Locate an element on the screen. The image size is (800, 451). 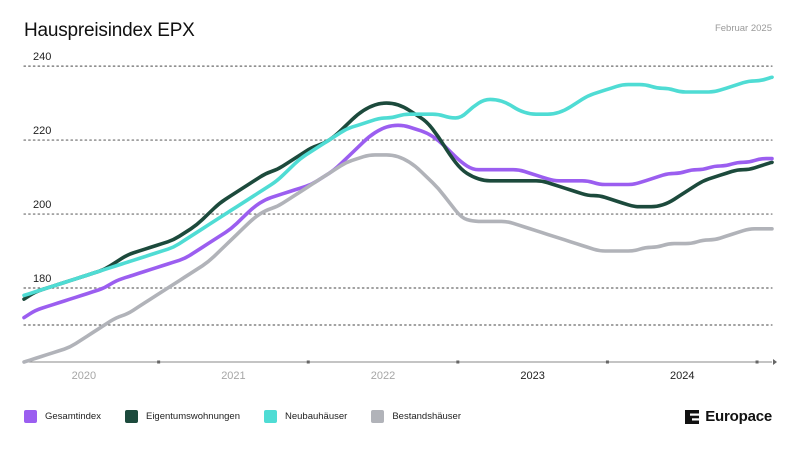
legend-item-neubauhaeuser: Neubauhäuser is located at coordinates (305, 416).